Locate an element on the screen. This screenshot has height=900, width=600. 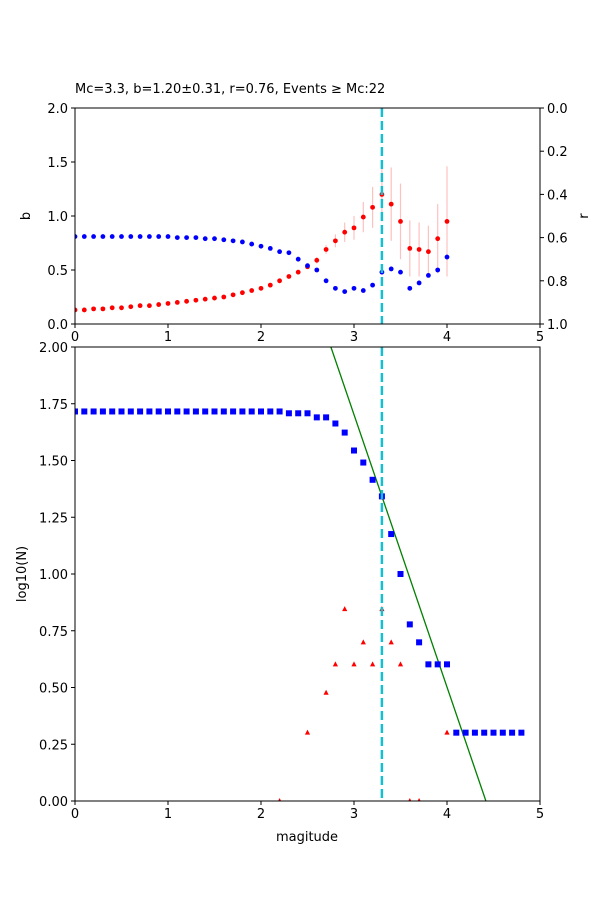
y-tick-label: 1.00 is located at coordinates (53, 575).